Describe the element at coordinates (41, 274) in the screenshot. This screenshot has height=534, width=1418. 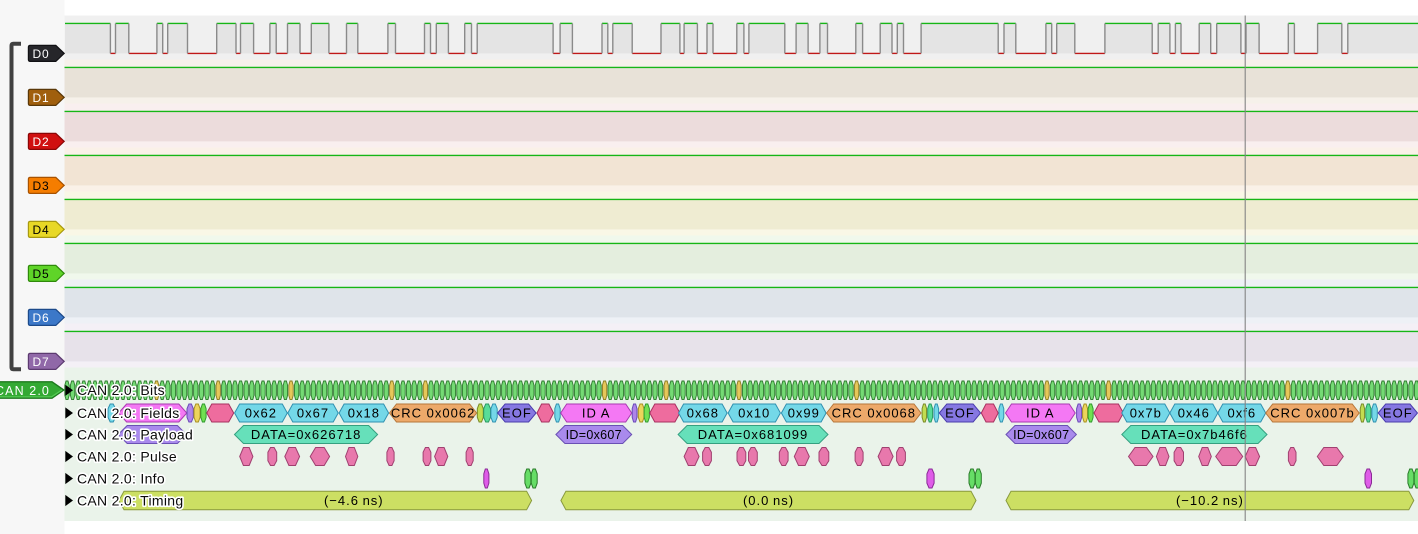
I see `svg-text: D5` at that location.